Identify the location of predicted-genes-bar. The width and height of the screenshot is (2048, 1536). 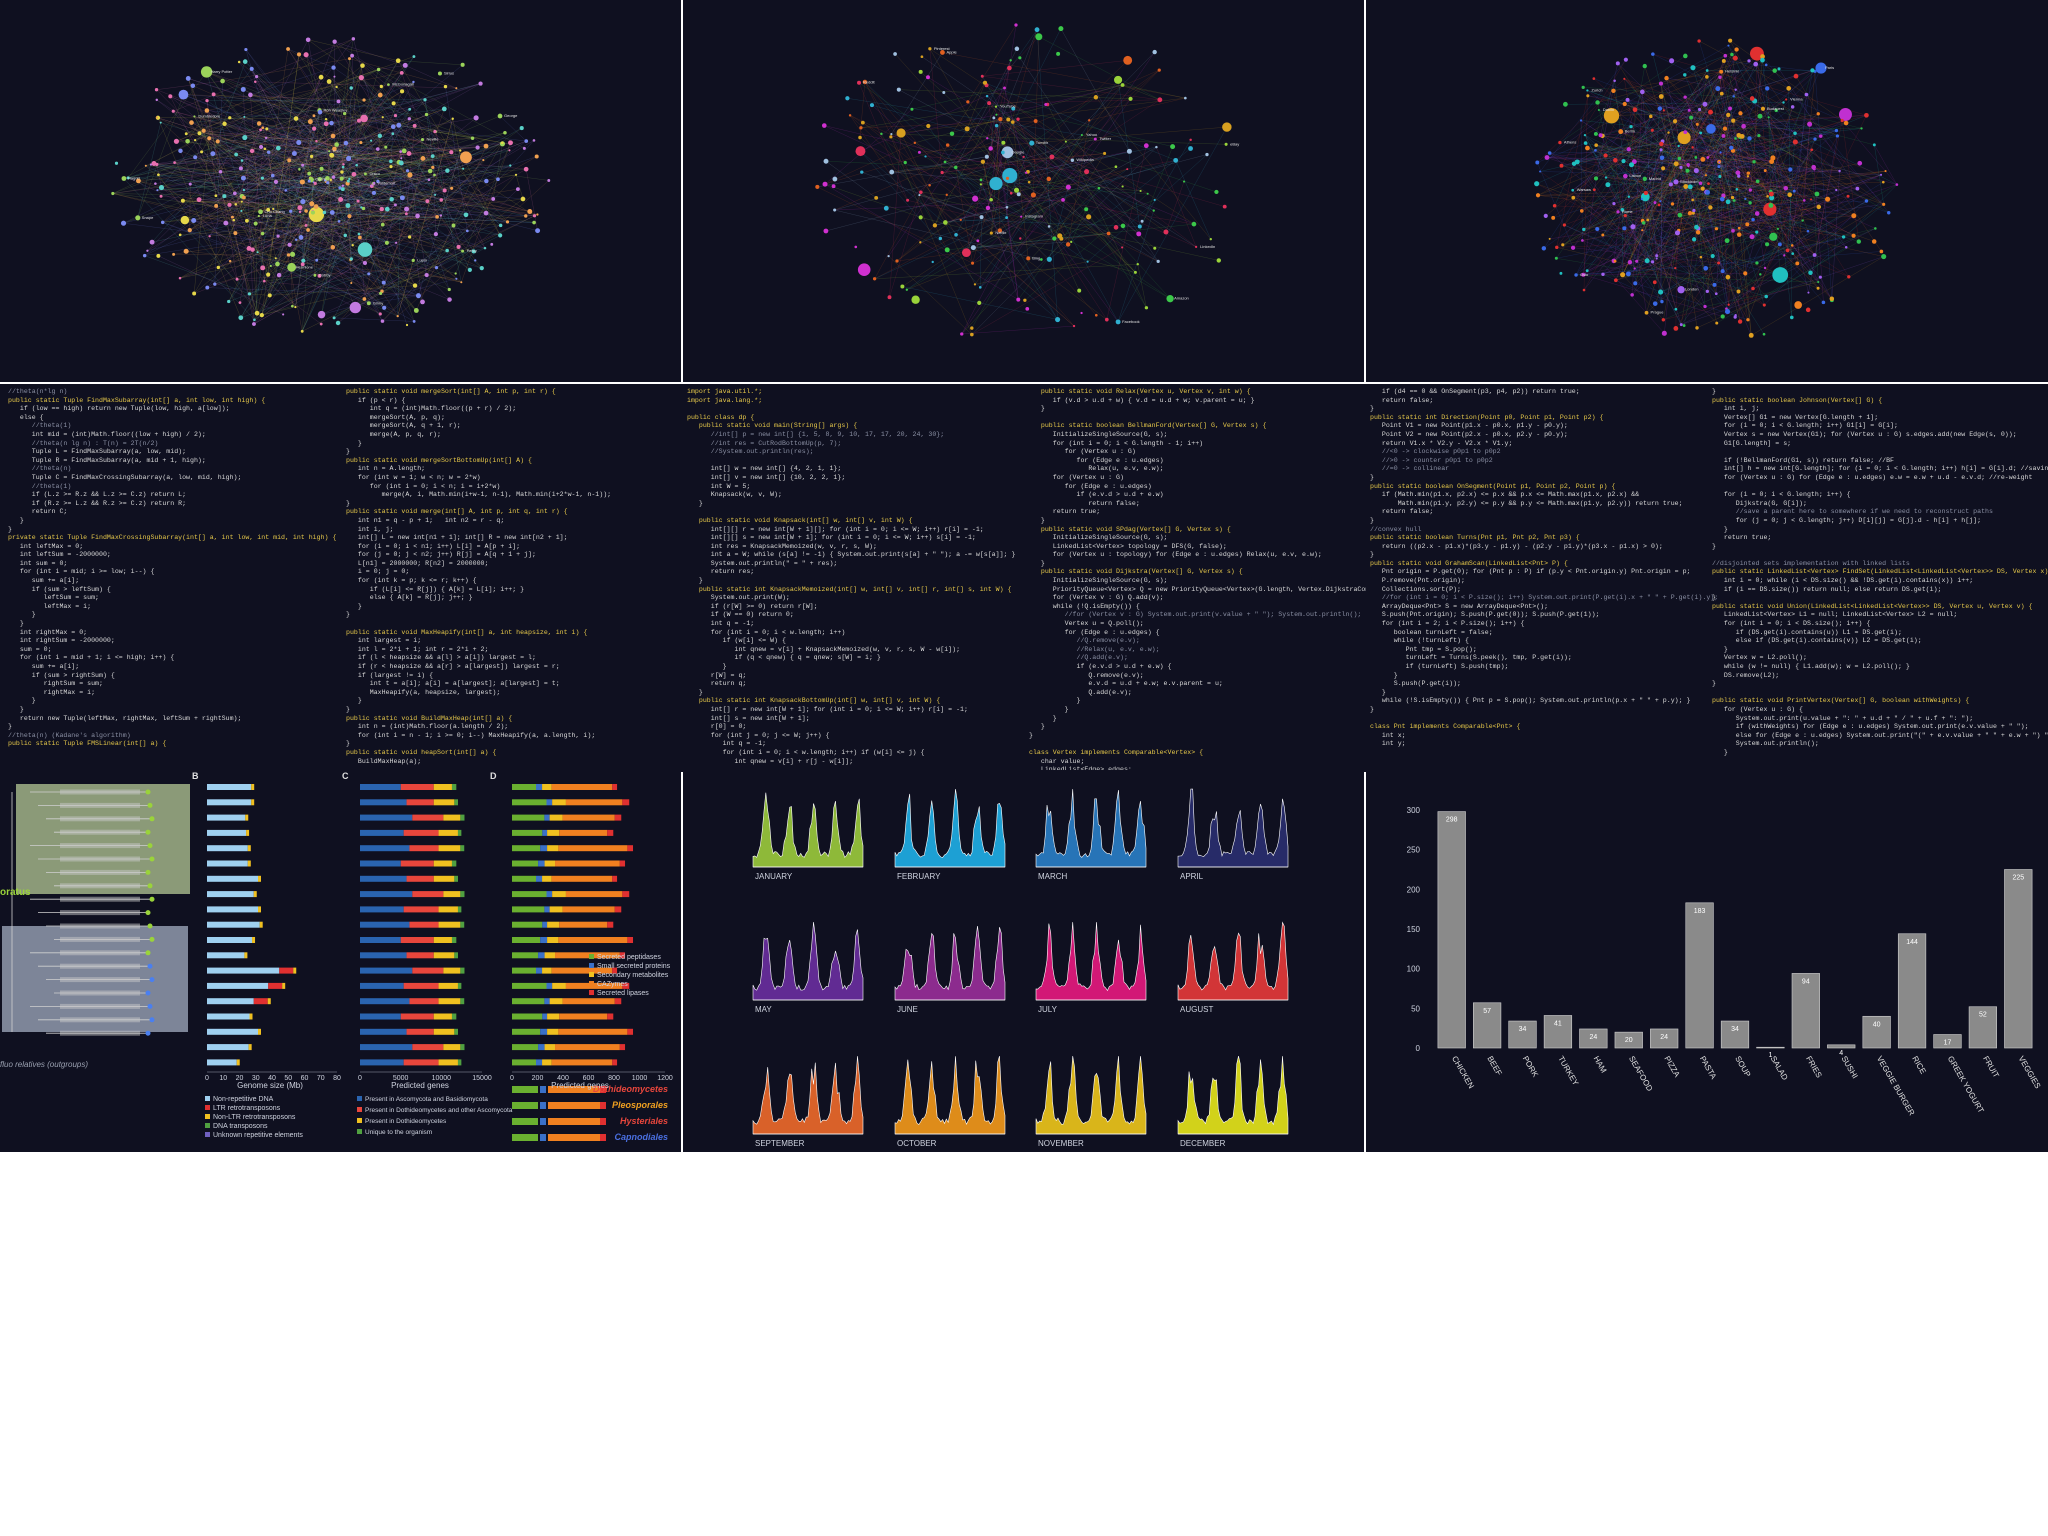
(449, 1001).